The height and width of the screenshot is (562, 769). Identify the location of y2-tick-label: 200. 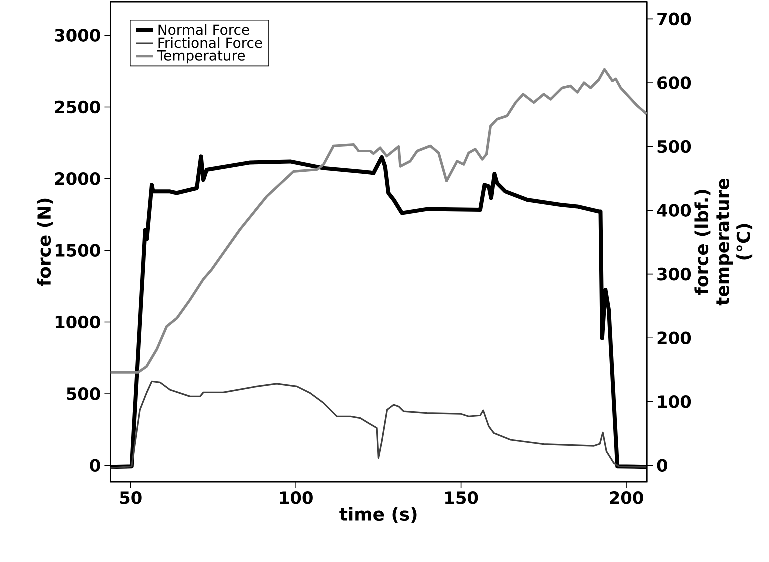
(675, 338).